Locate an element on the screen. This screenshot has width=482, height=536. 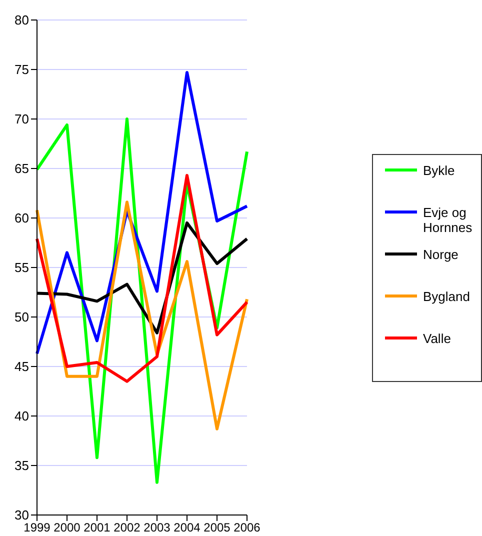
y-tick-label: 65 is located at coordinates (21, 168).